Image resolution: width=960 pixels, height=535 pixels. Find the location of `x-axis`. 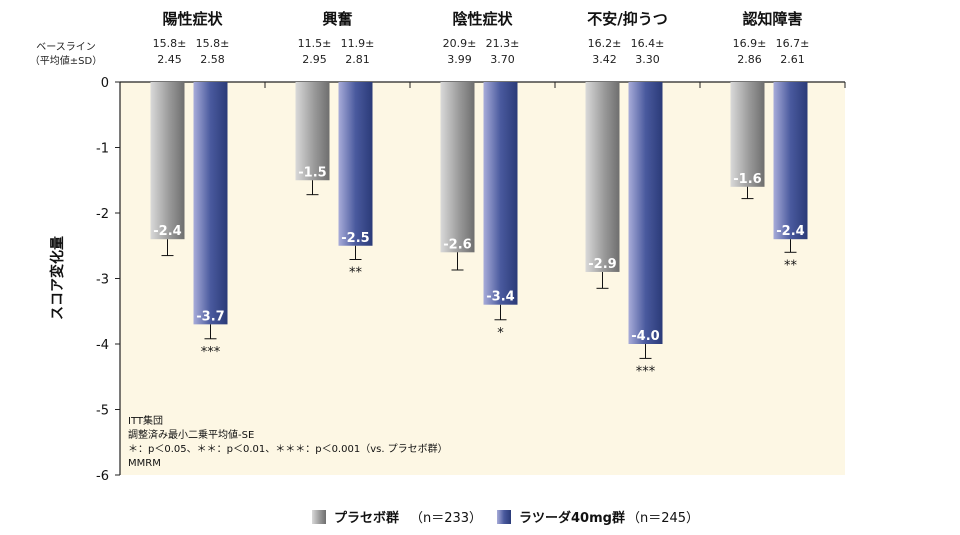

x-axis is located at coordinates (483, 84).